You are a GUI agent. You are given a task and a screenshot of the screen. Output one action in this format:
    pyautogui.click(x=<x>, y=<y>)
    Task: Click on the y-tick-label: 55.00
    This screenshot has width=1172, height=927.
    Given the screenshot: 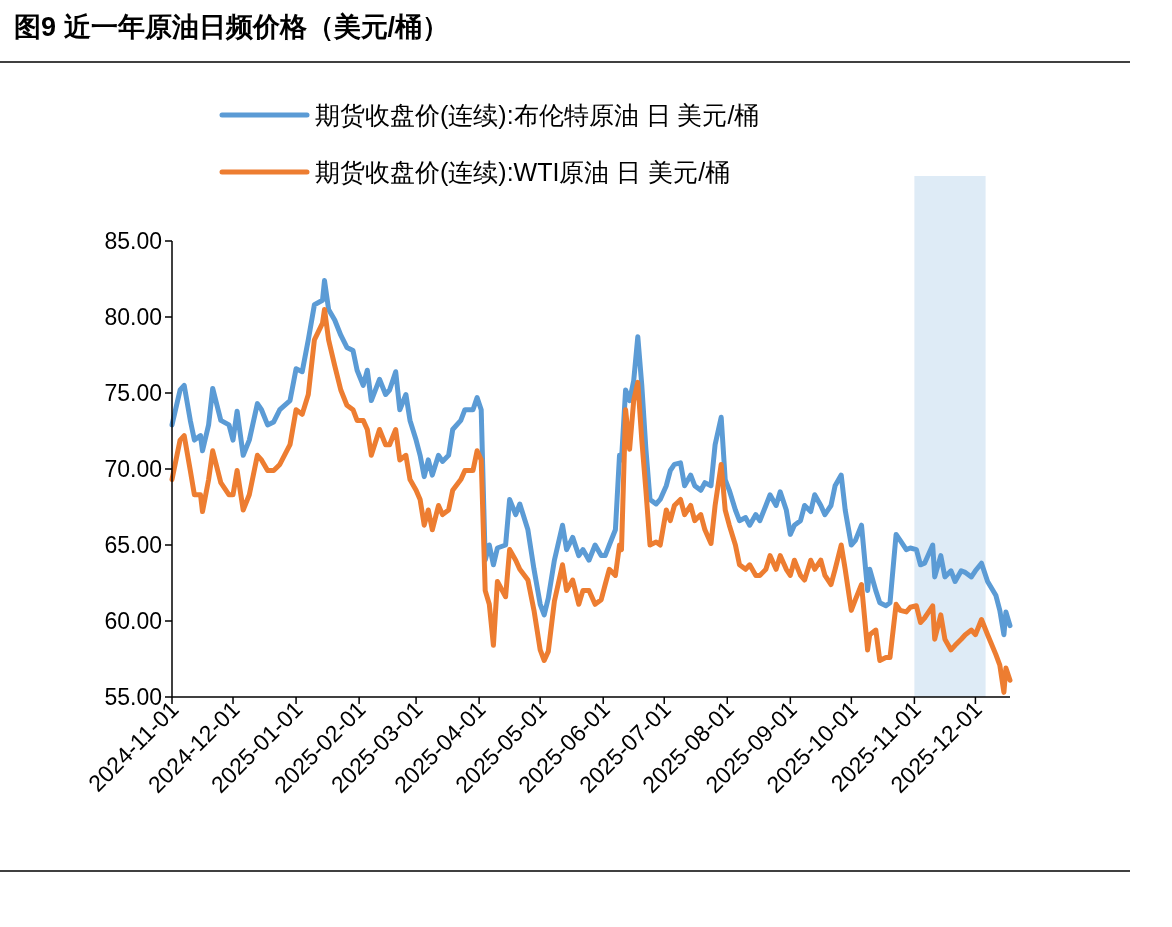 What is the action you would take?
    pyautogui.click(x=133, y=697)
    